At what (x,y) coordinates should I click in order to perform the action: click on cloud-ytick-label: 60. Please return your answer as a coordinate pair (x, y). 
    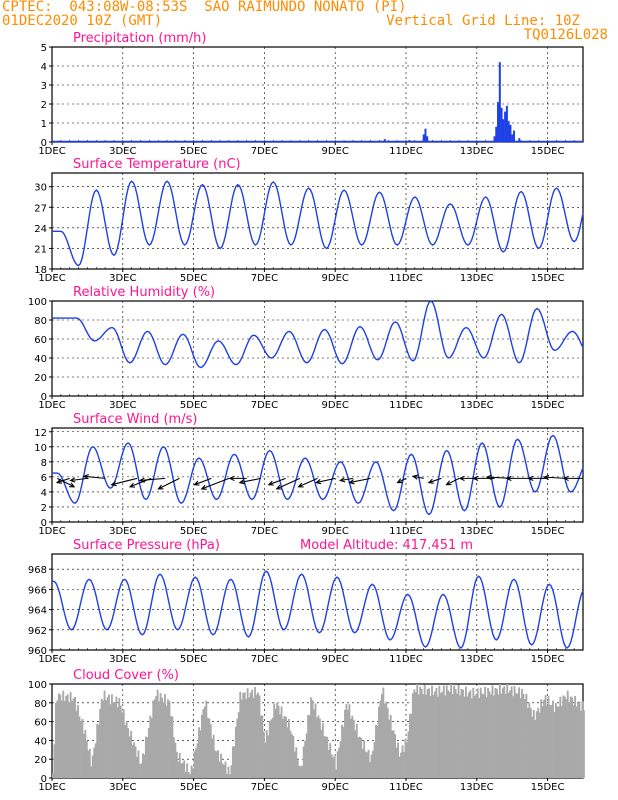
    Looking at the image, I should click on (40, 723).